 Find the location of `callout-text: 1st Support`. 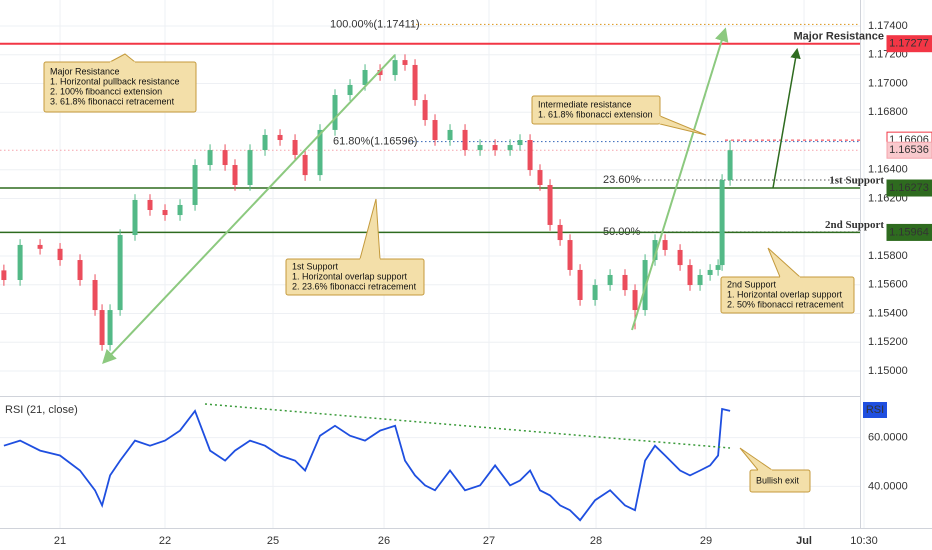

callout-text: 1st Support is located at coordinates (315, 266).